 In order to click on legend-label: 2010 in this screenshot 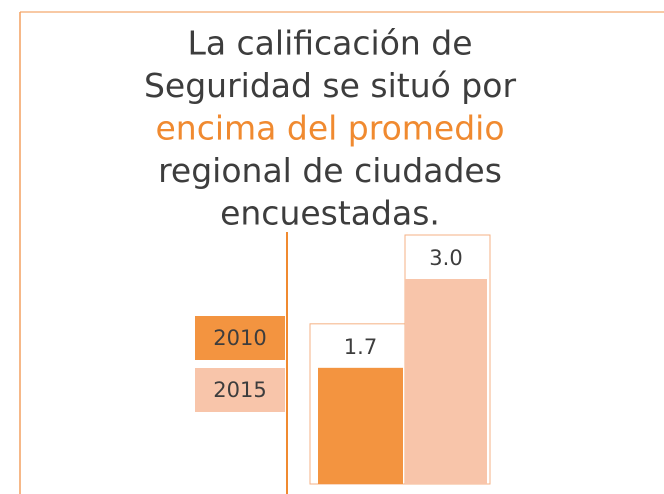, I will do `click(239, 338)`.